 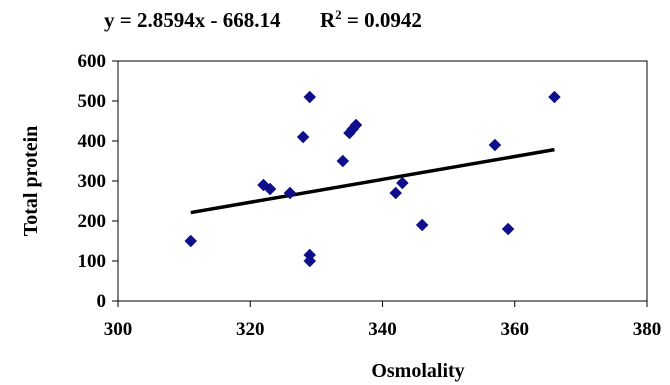 I want to click on x-tick-label: 360, so click(x=515, y=329).